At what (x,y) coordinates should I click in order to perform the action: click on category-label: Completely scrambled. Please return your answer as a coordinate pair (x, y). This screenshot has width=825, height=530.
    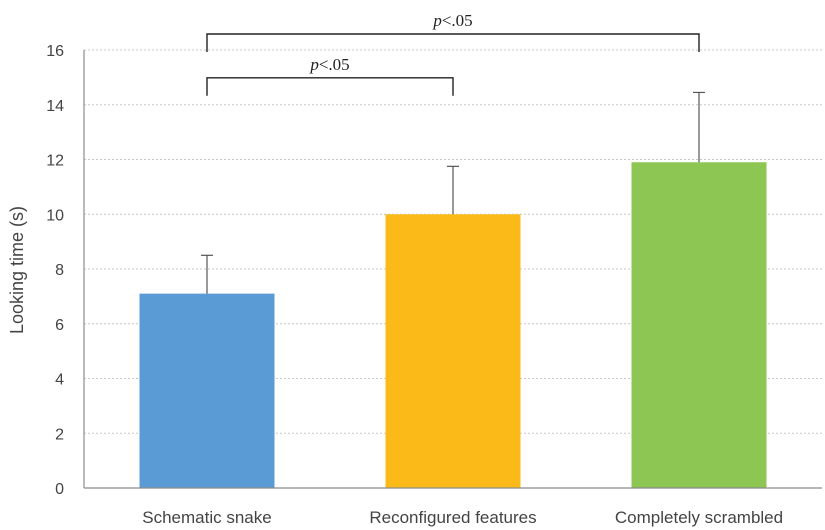
    Looking at the image, I should click on (699, 517).